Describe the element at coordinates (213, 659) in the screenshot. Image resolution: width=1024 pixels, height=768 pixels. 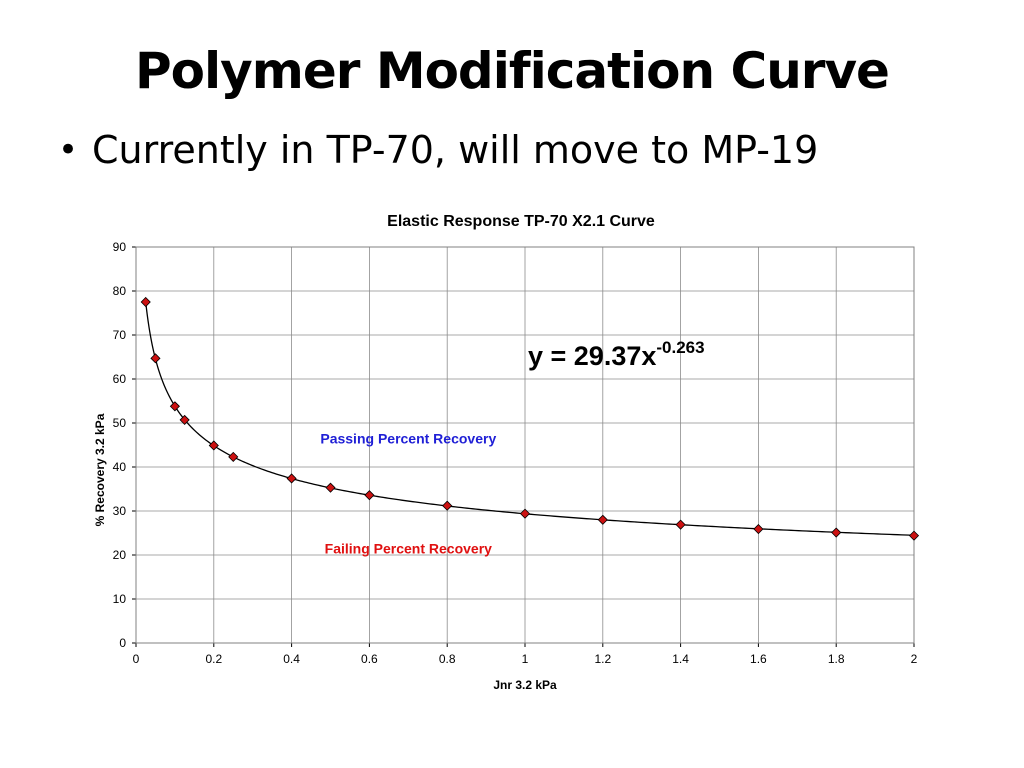
I see `x-tick-label: 0.2` at that location.